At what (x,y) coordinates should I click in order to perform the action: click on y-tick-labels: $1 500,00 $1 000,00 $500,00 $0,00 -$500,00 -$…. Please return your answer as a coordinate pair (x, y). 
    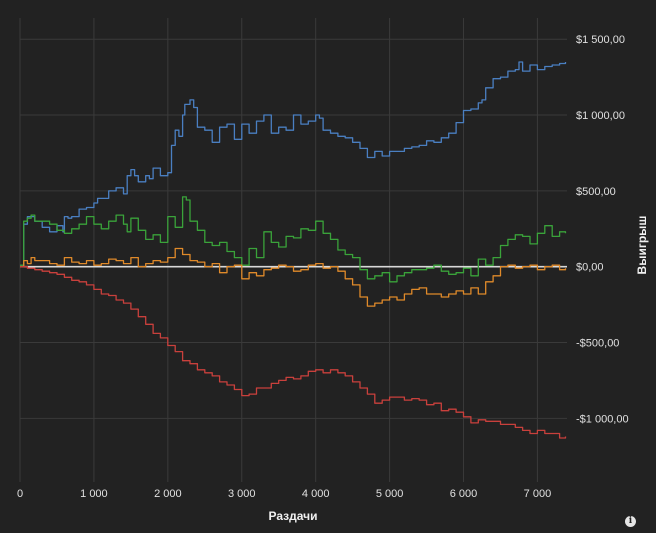
    Looking at the image, I should click on (602, 229).